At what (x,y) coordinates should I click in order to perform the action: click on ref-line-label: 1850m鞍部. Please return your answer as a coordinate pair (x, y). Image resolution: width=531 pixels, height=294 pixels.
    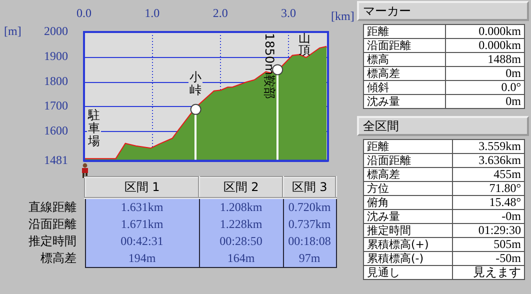
    Looking at the image, I should click on (269, 66).